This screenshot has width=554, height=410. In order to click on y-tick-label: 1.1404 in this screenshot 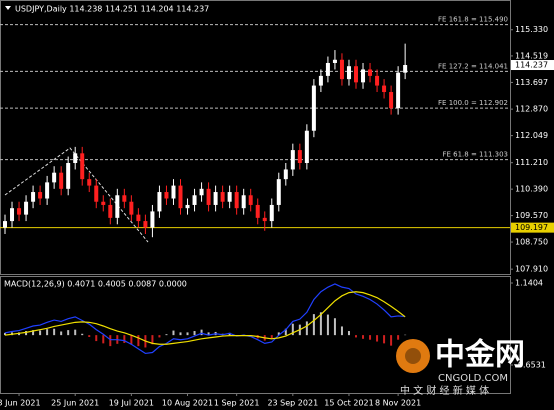, I will do `click(529, 283)`.